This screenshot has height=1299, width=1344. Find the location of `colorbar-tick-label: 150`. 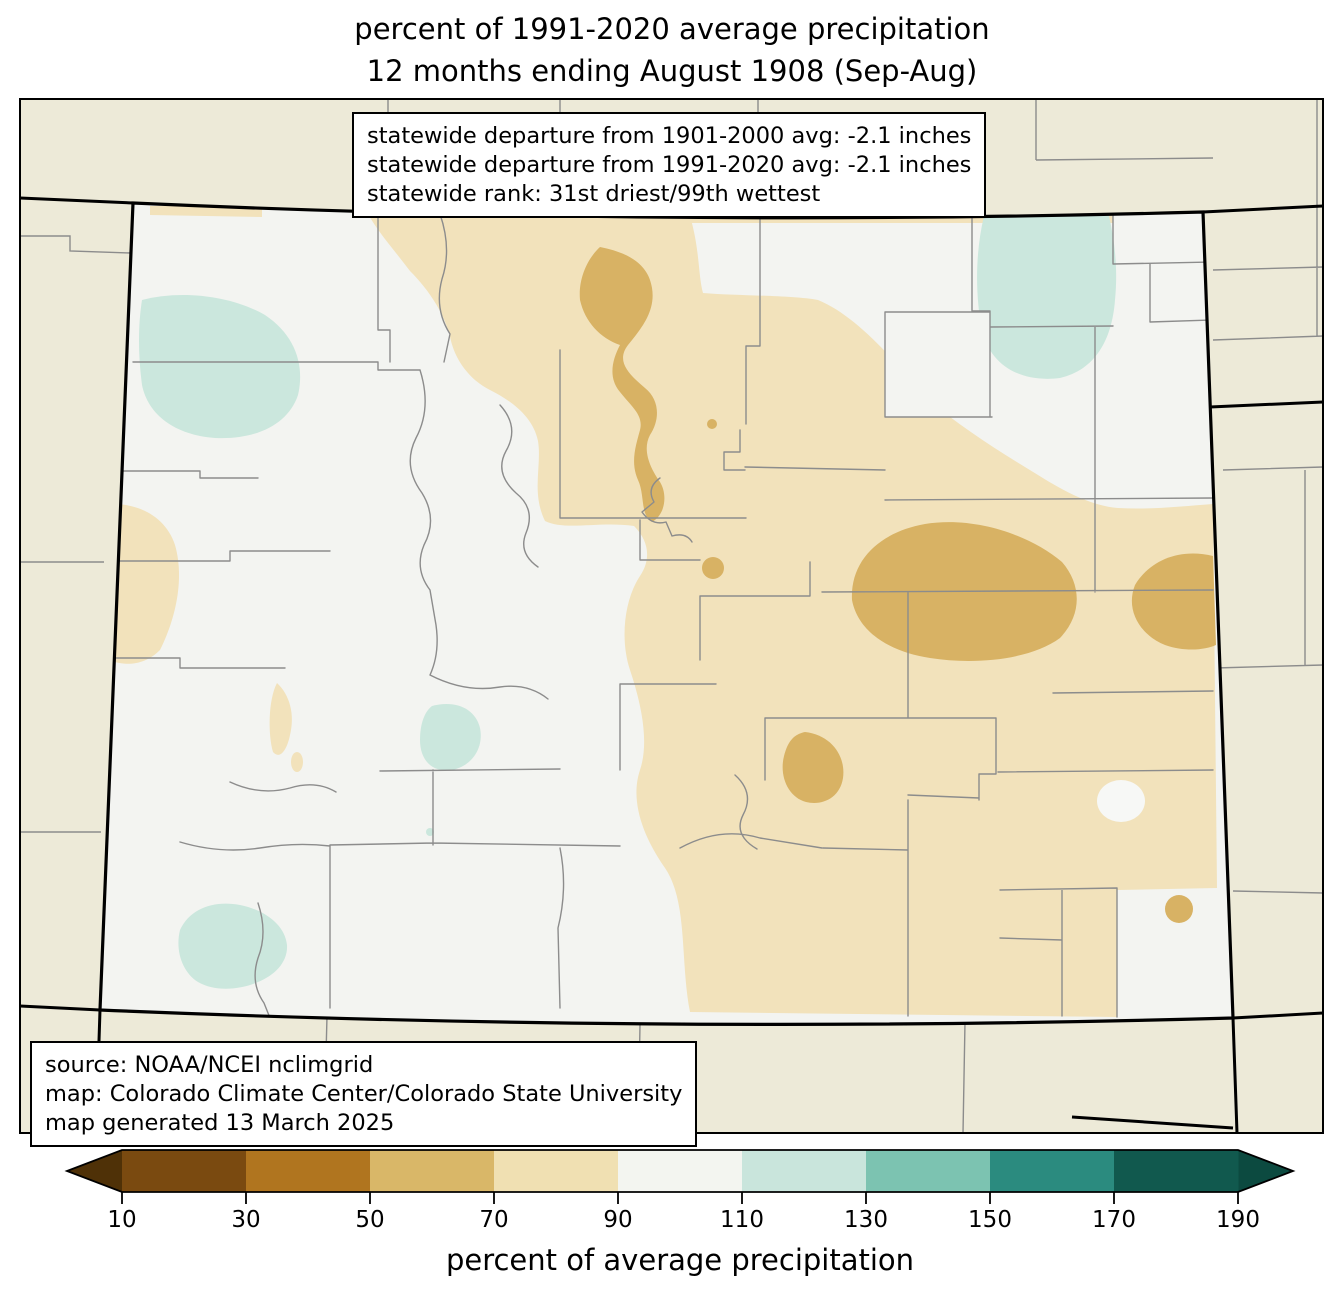

colorbar-tick-label: 150 is located at coordinates (990, 1220).